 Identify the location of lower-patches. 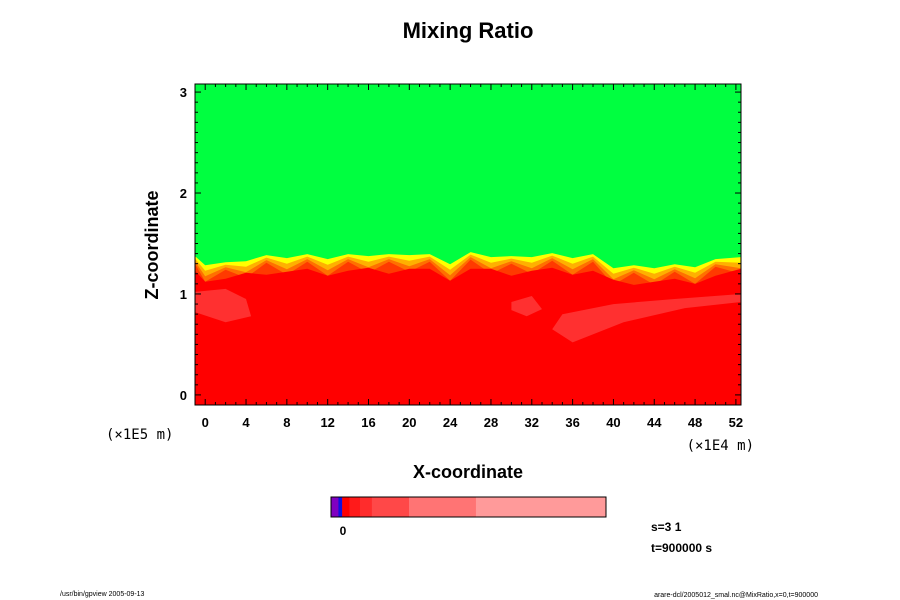
(468, 315).